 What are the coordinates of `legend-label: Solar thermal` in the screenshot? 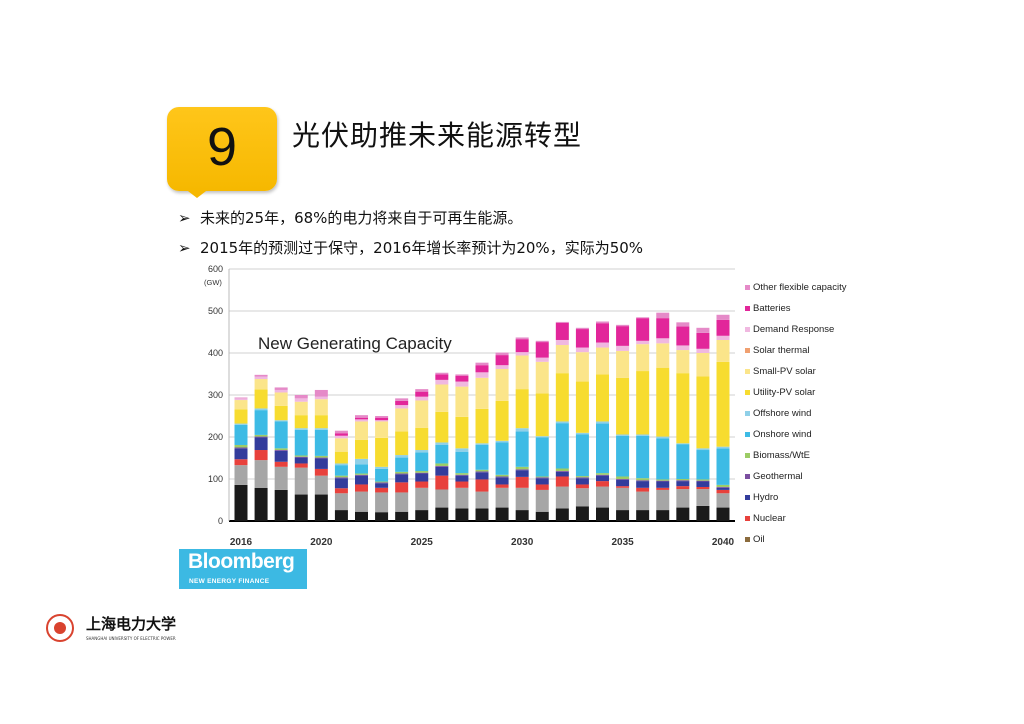 It's located at (781, 350).